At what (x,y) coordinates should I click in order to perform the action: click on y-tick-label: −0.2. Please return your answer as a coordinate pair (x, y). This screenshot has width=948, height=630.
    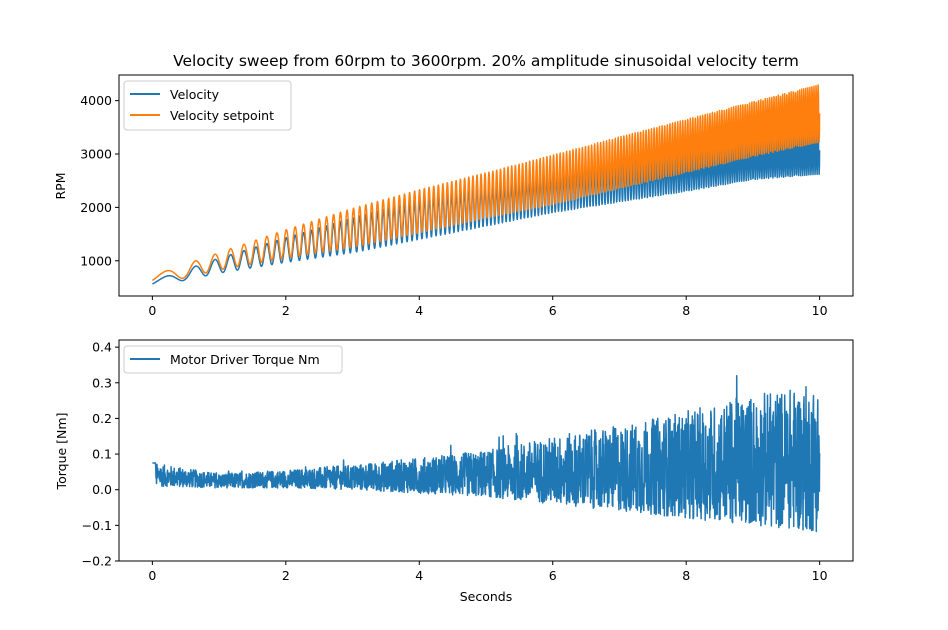
    Looking at the image, I should click on (97, 561).